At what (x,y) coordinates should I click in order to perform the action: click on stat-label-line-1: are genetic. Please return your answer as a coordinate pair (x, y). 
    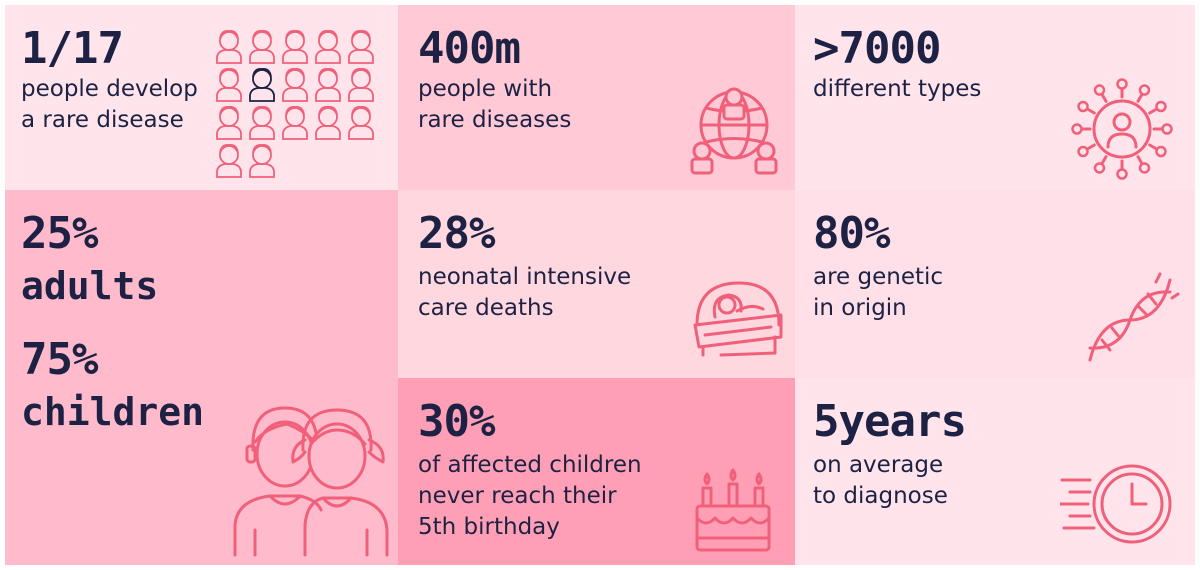
    Looking at the image, I should click on (878, 277).